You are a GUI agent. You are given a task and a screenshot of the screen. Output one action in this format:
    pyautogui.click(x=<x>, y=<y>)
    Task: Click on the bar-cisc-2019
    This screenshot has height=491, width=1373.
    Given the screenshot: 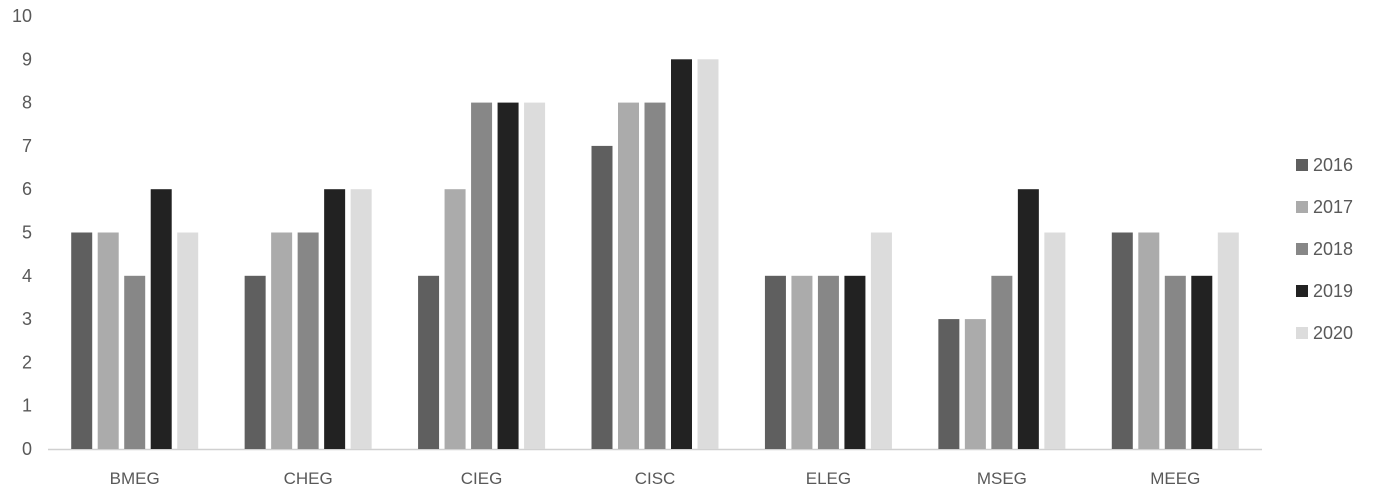 What is the action you would take?
    pyautogui.click(x=681, y=254)
    